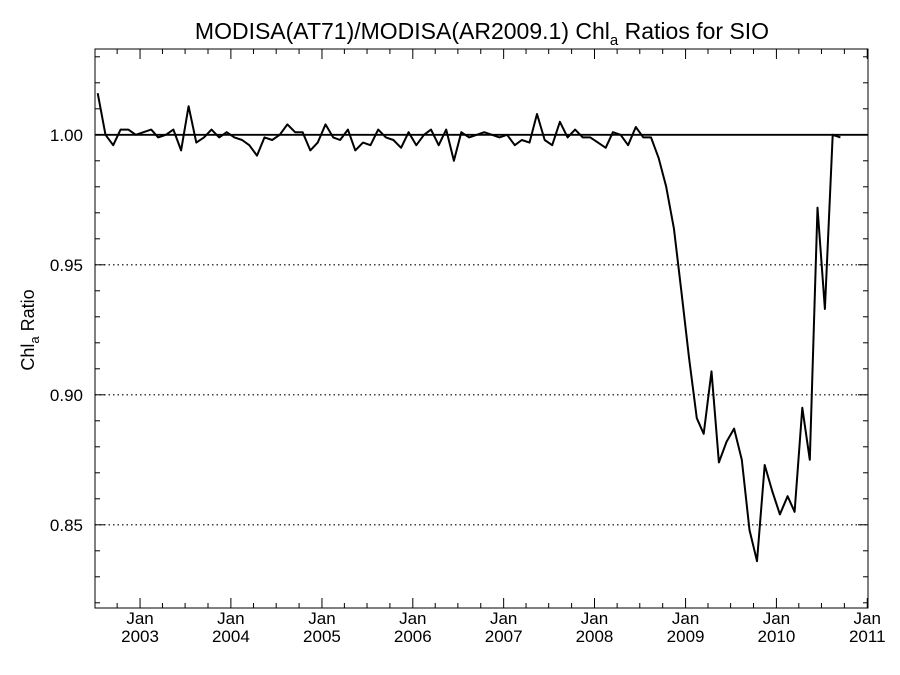  I want to click on x-tick-year: 2009, so click(686, 636).